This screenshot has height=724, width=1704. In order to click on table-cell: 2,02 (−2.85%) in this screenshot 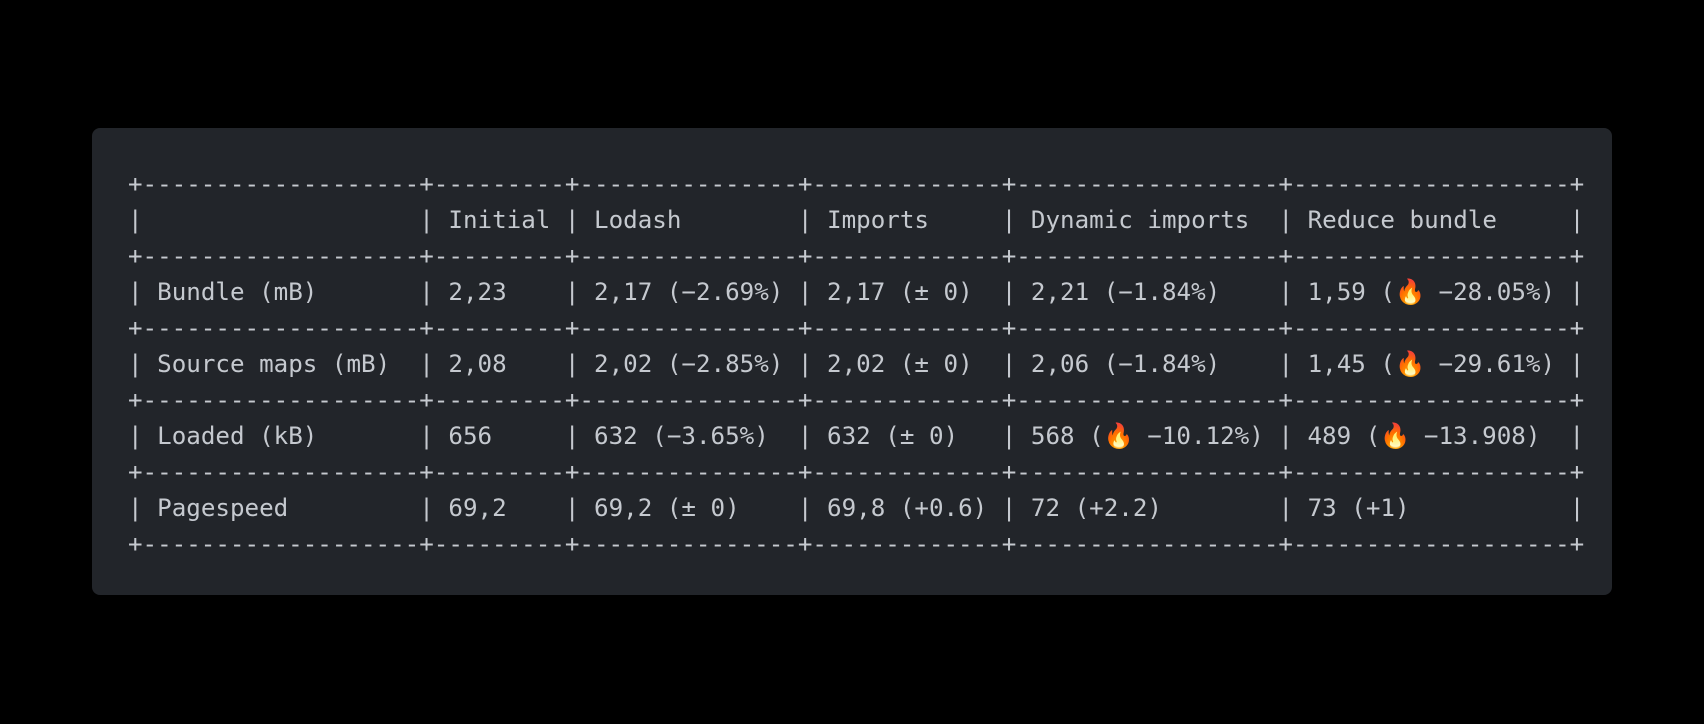, I will do `click(689, 364)`.